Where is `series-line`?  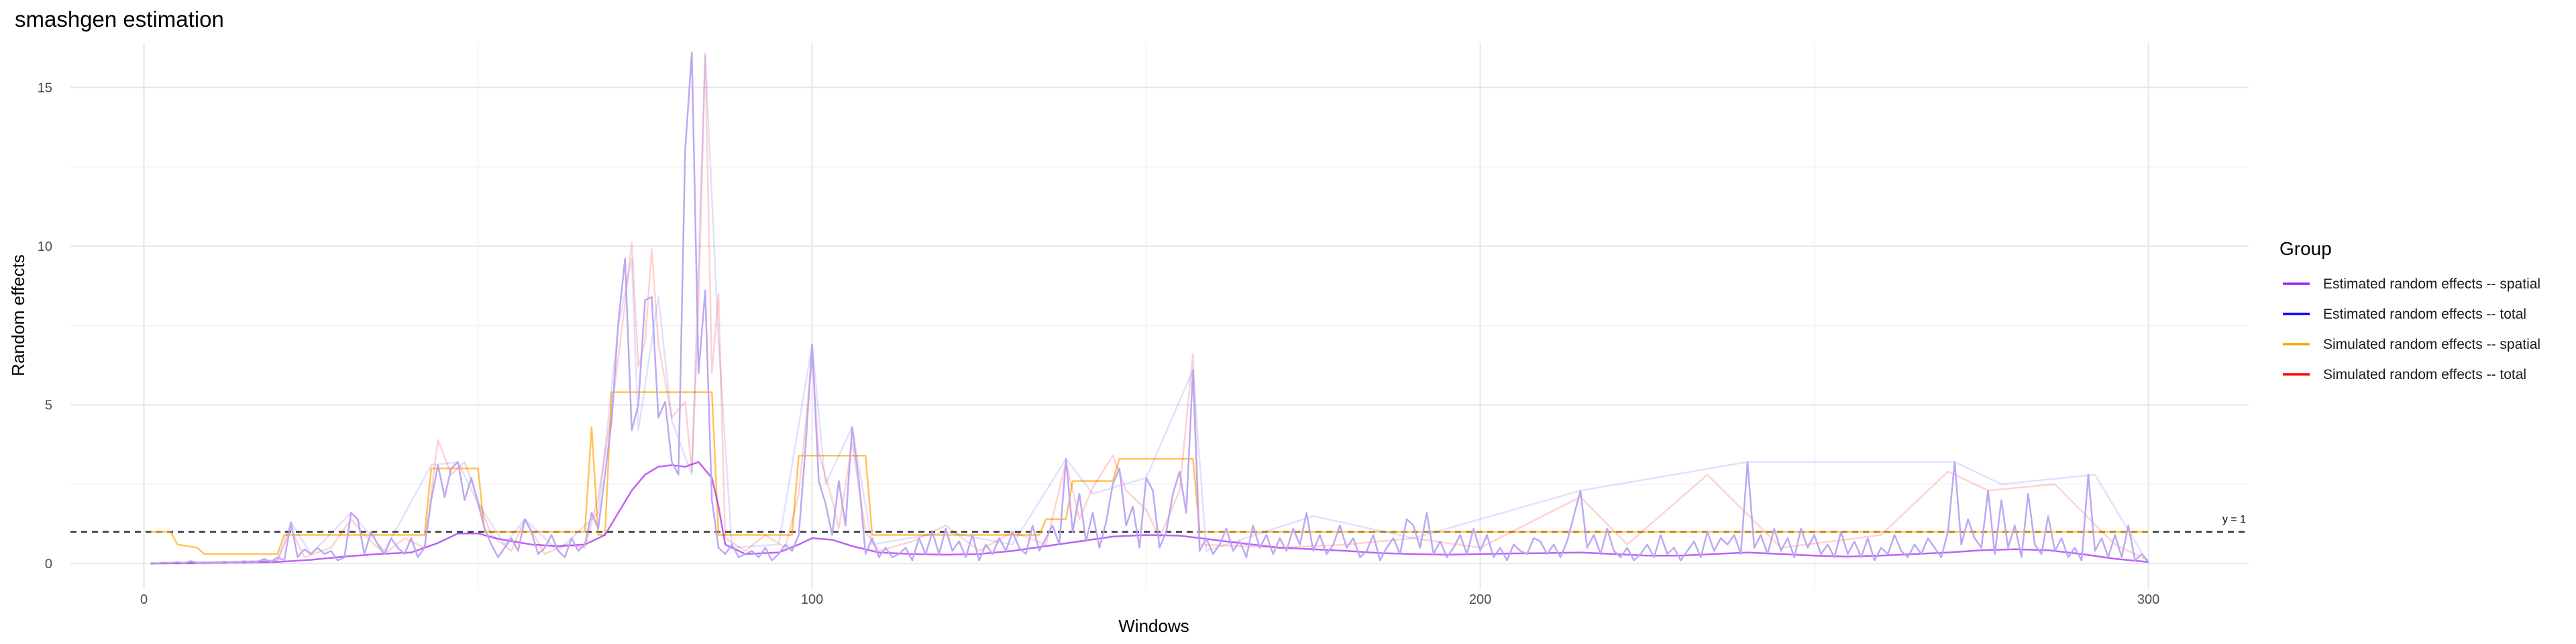 series-line is located at coordinates (1149, 513).